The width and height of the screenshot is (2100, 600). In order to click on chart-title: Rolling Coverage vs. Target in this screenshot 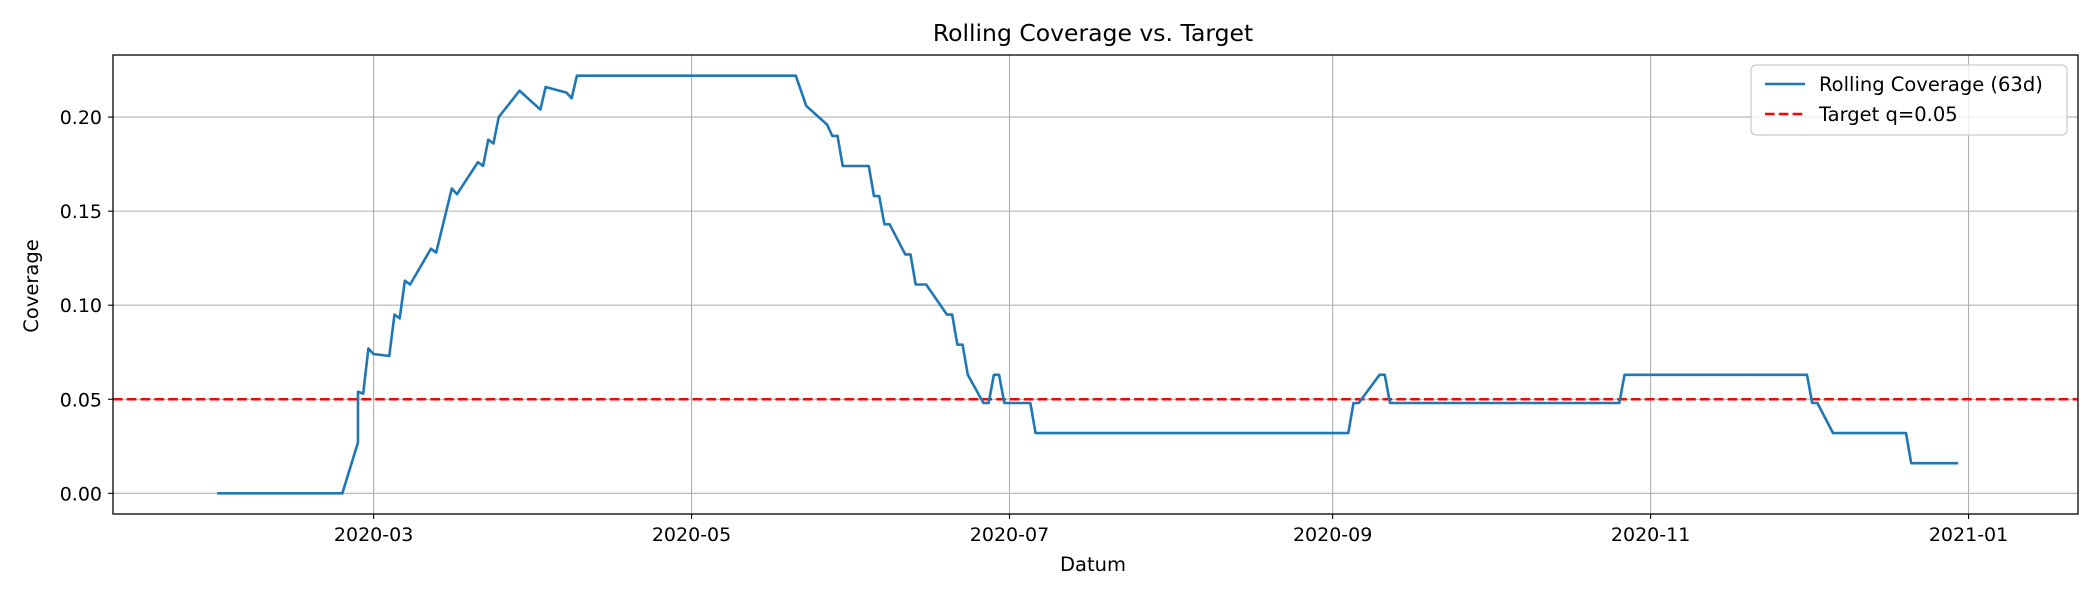, I will do `click(1093, 33)`.